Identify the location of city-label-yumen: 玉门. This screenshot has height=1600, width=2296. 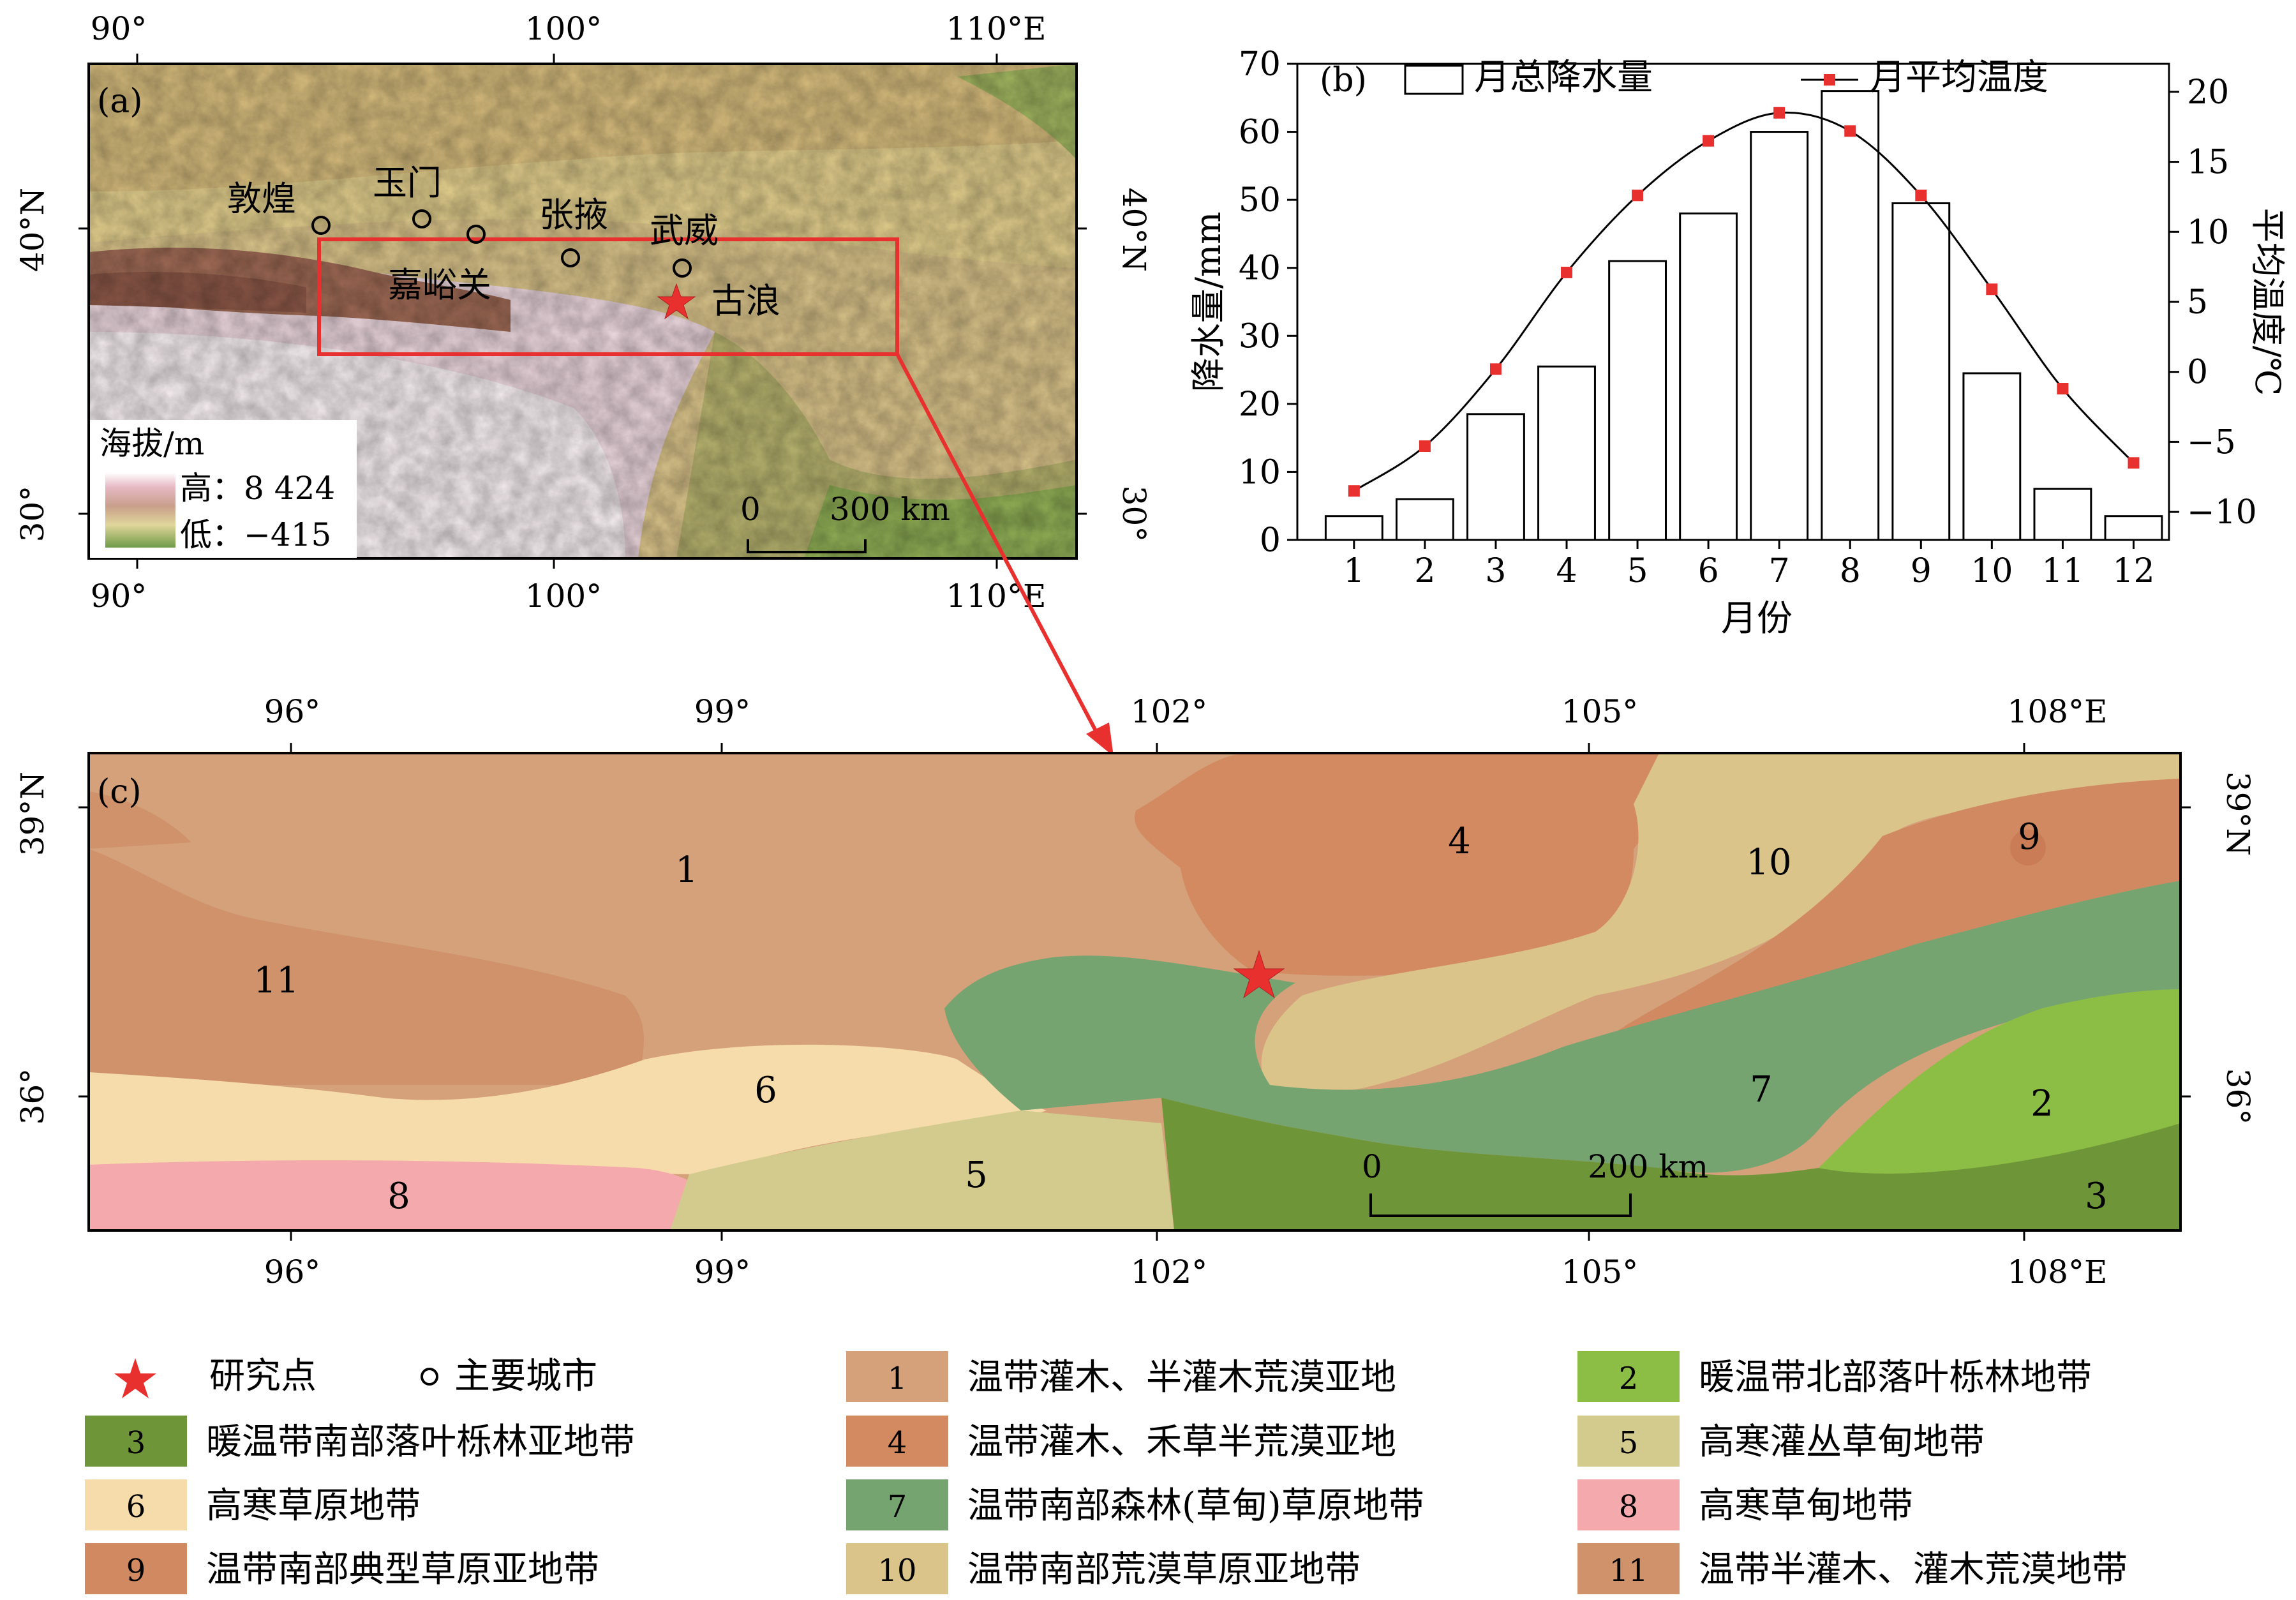
(407, 183).